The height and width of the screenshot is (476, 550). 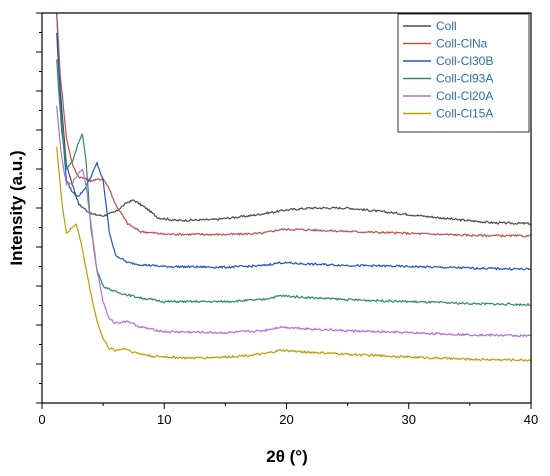 What do you see at coordinates (464, 114) in the screenshot?
I see `legend-label: Coll-Cl15A` at bounding box center [464, 114].